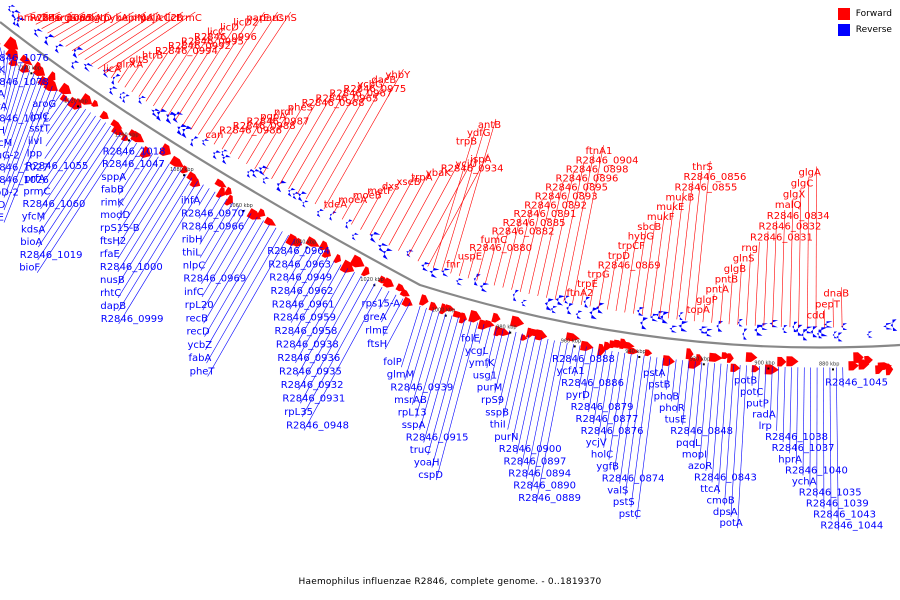  What do you see at coordinates (194, 292) in the screenshot?
I see `reverse-gene-label: infC` at bounding box center [194, 292].